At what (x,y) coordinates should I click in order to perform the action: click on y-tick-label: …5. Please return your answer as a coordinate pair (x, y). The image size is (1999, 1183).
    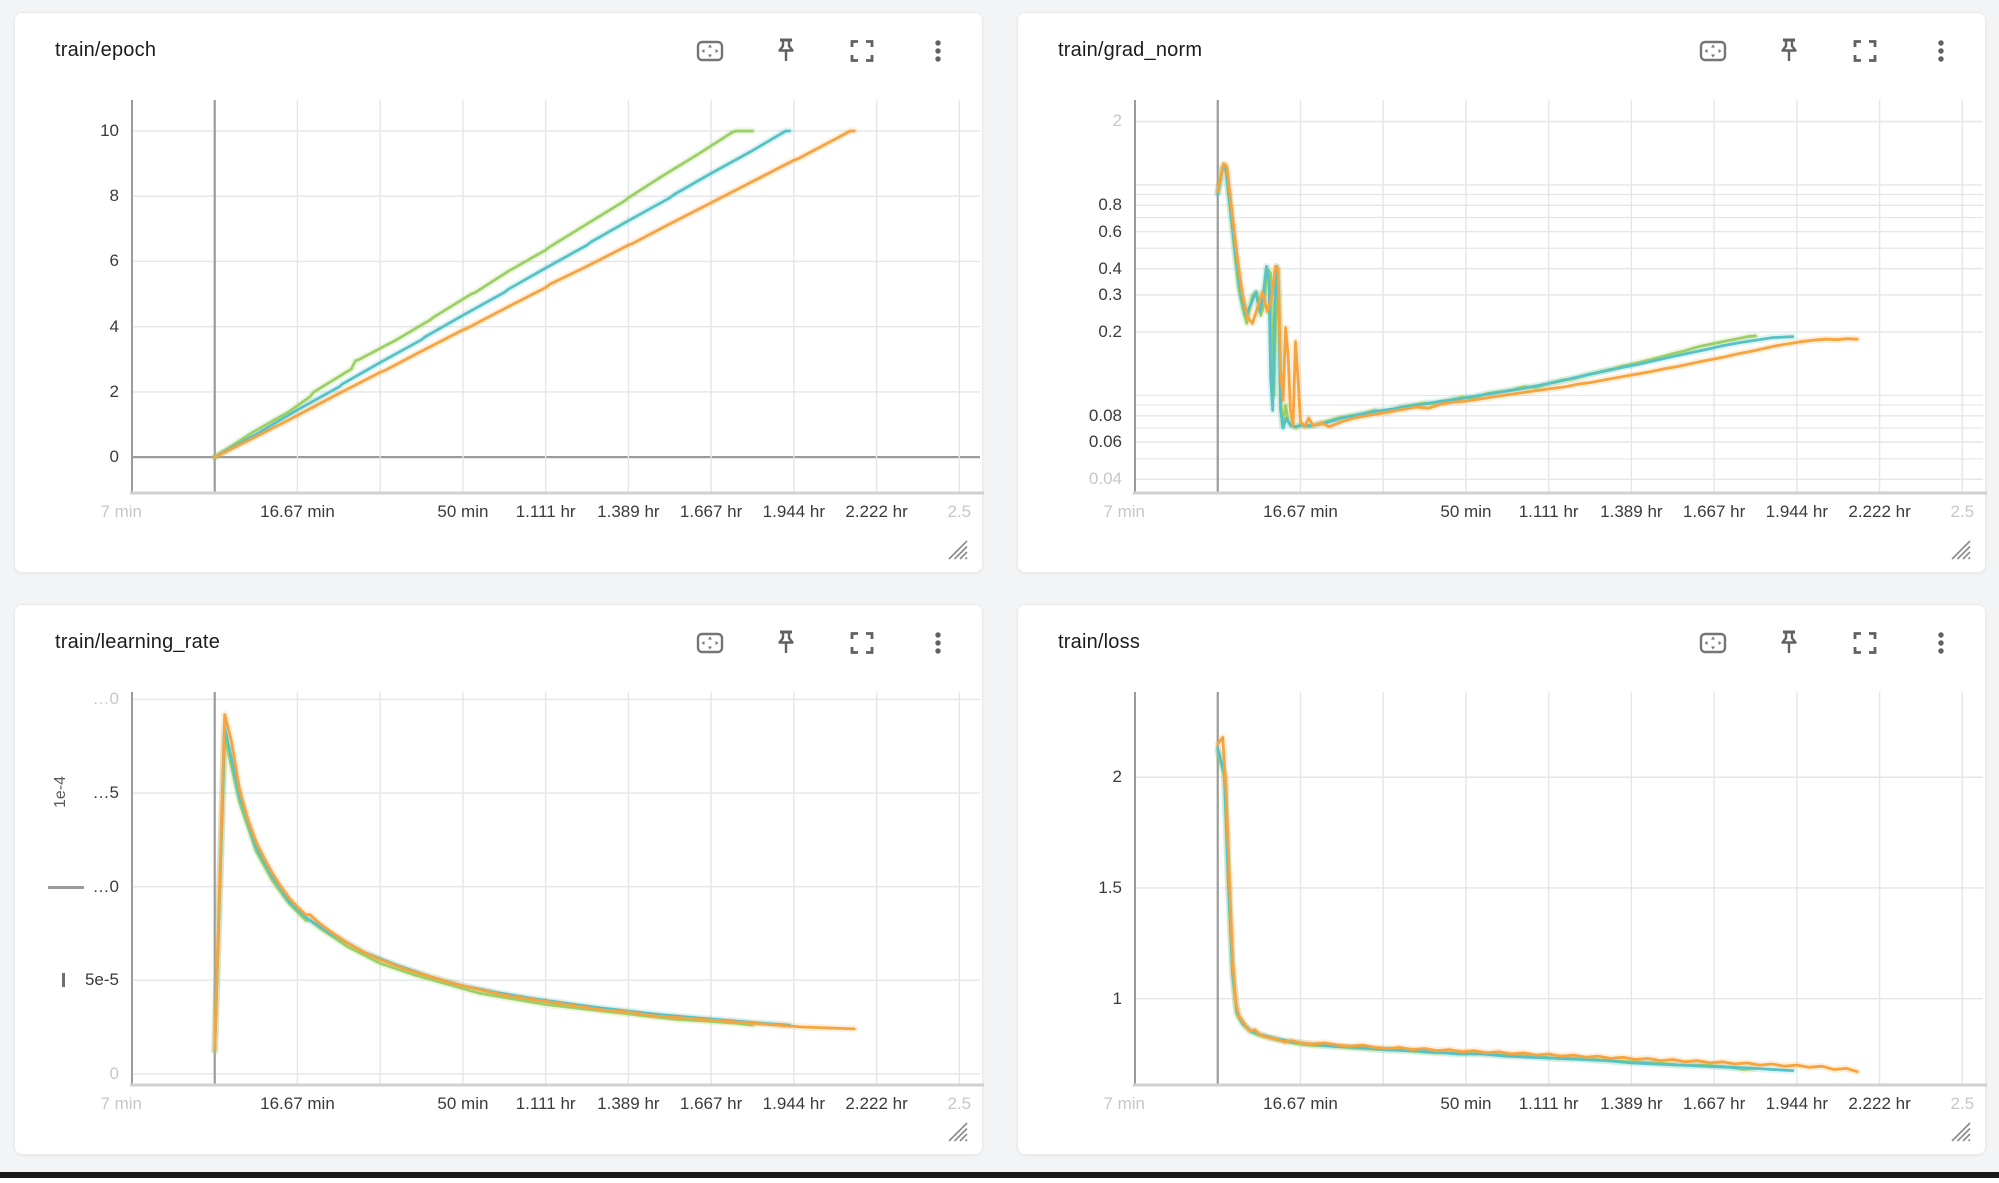
    Looking at the image, I should click on (105, 793).